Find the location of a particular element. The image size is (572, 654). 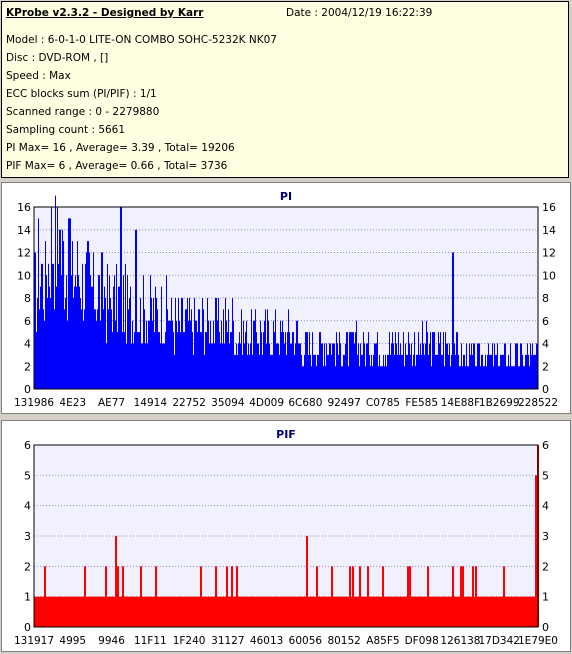

scan-date: Date : 2004/12/19 16:22:39 is located at coordinates (359, 13).